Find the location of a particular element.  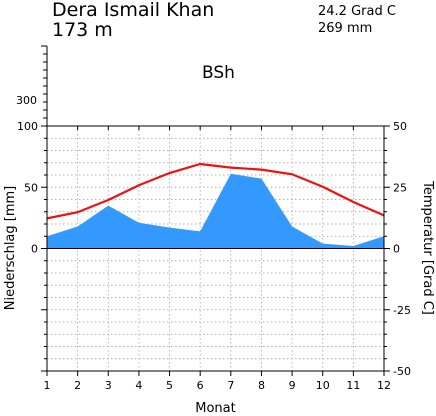

x-tick-label: 12 is located at coordinates (384, 385).